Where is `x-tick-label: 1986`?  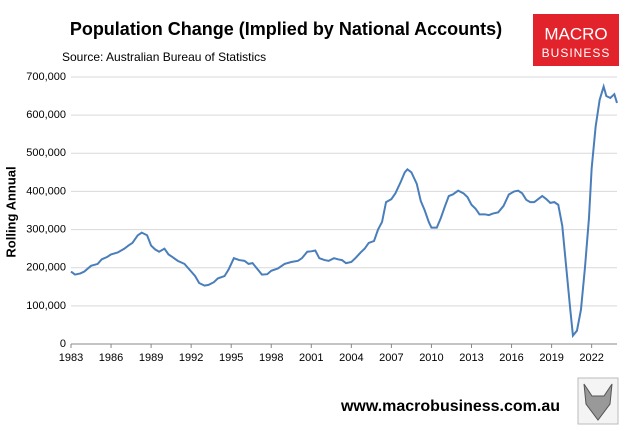
x-tick-label: 1986 is located at coordinates (111, 358).